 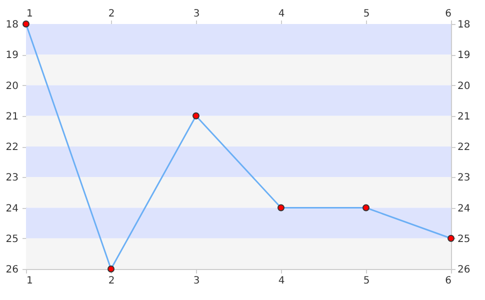 What do you see at coordinates (12, 270) in the screenshot?
I see `y-tick-label: 26` at bounding box center [12, 270].